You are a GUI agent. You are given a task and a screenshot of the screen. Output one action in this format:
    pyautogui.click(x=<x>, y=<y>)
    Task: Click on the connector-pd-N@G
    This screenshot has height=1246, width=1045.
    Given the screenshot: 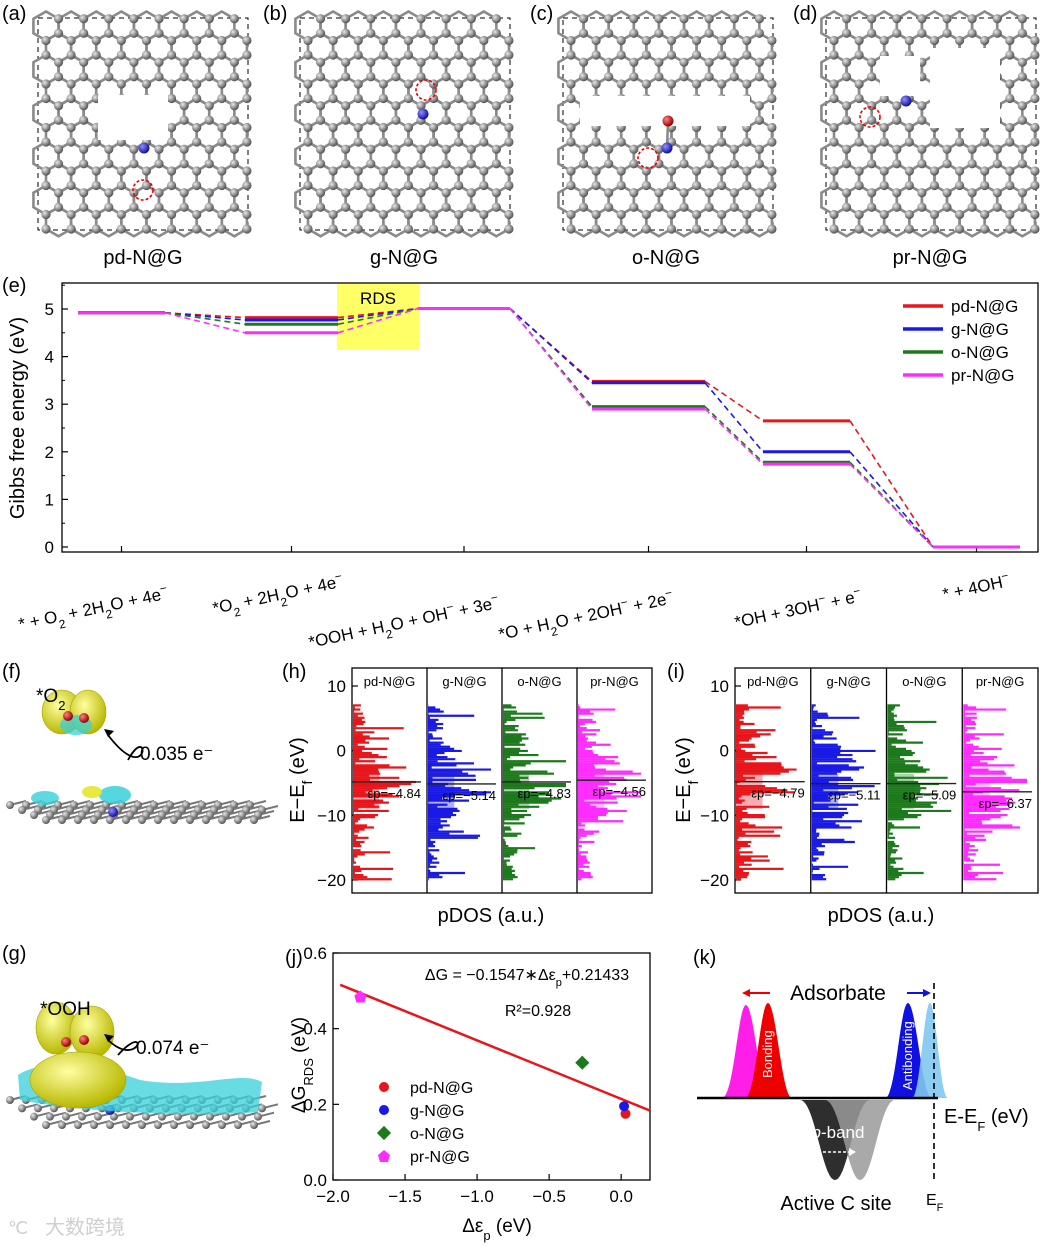 What is the action you would take?
    pyautogui.click(x=734, y=401)
    